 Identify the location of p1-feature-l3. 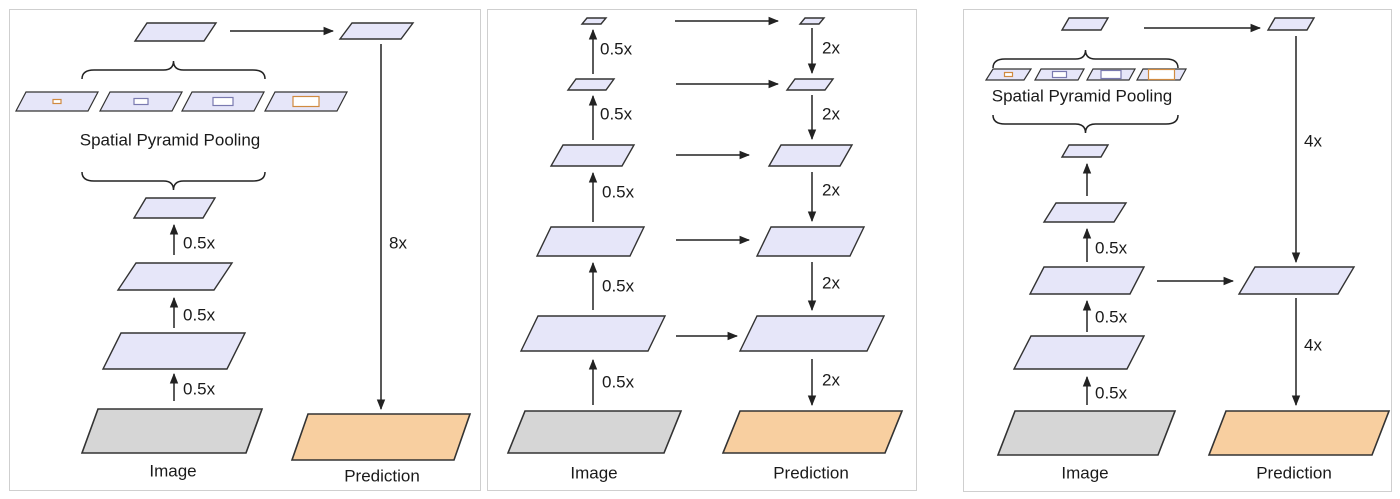
(174, 208).